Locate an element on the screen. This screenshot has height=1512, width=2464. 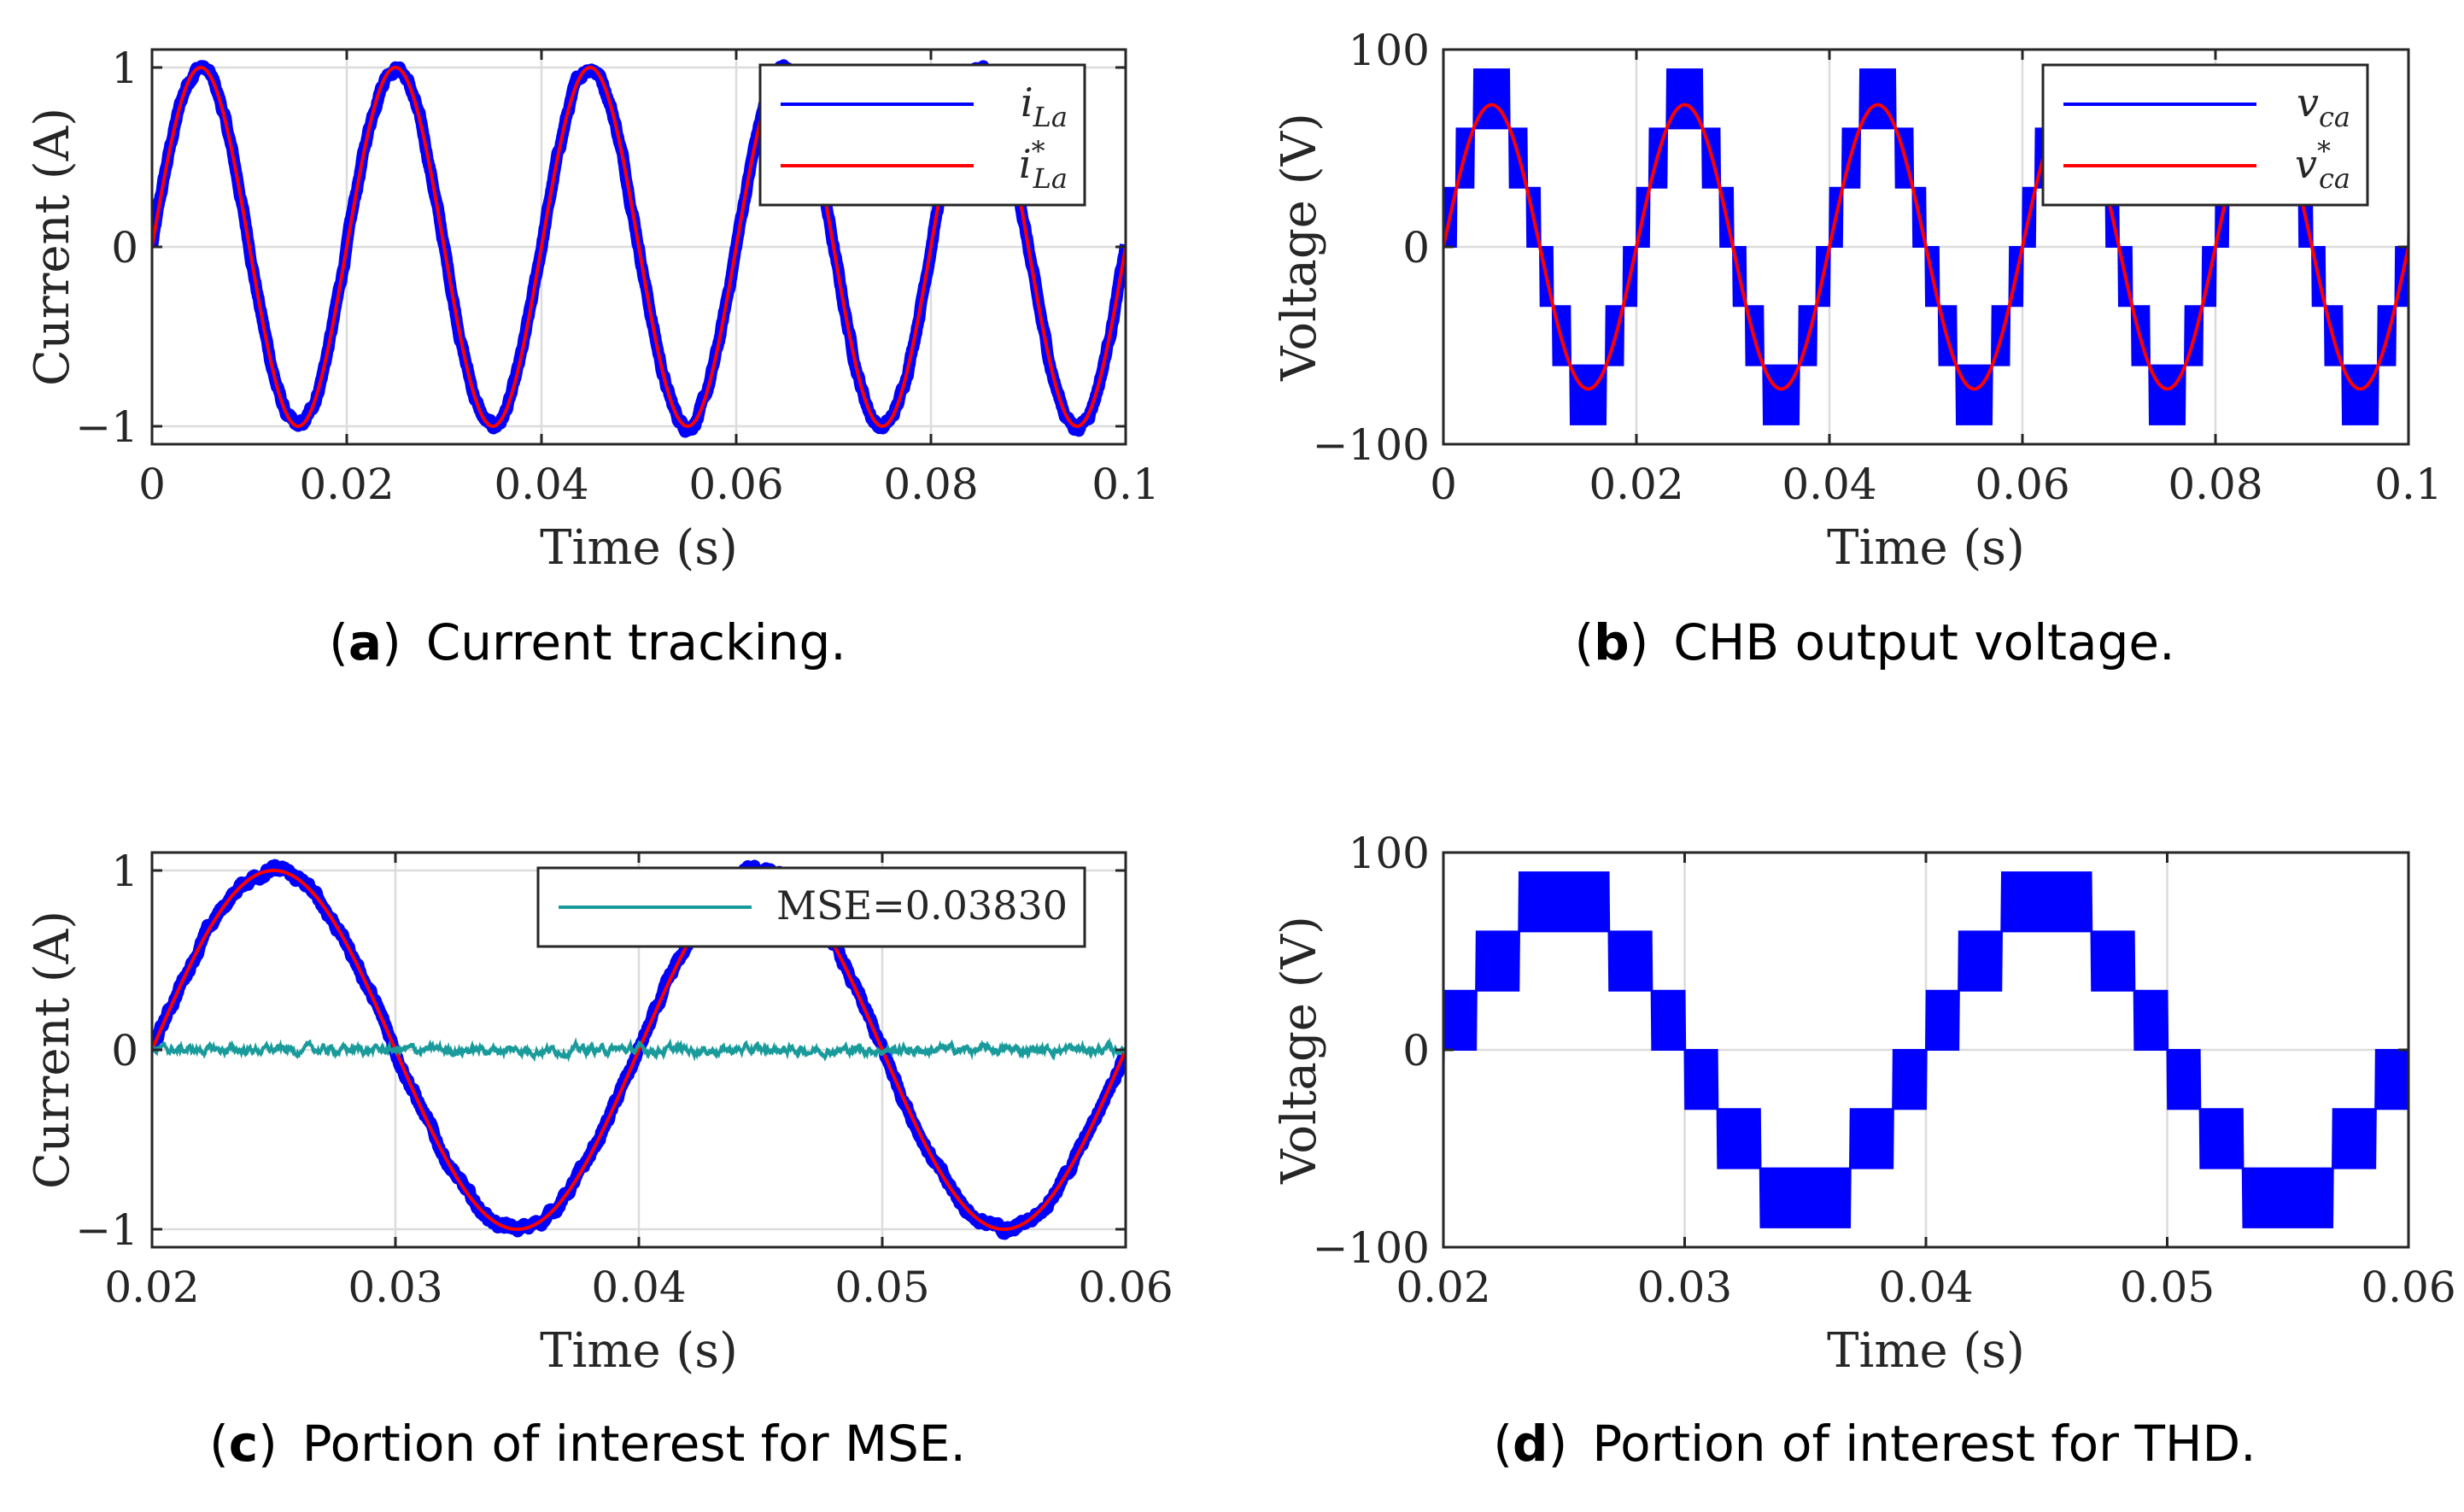
legend-label: iLa is located at coordinates (1044, 106).